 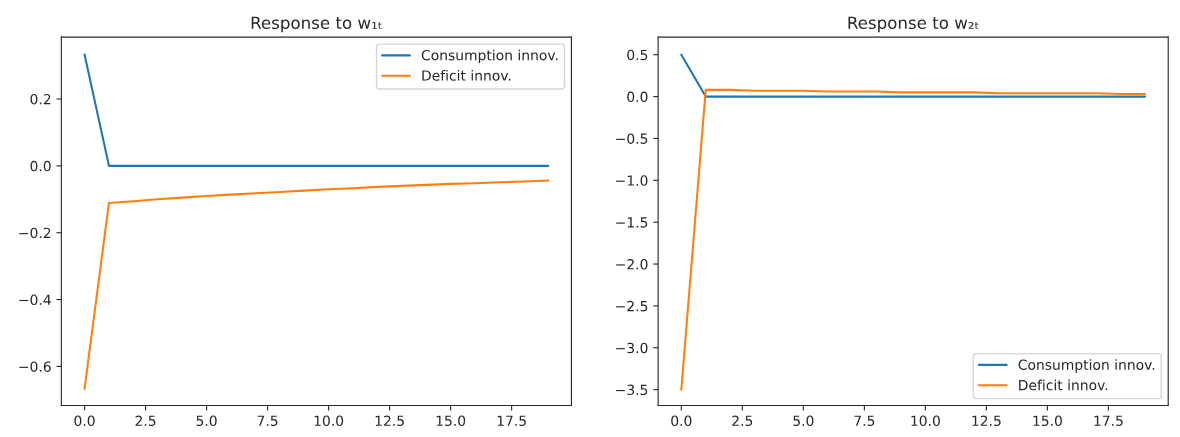 What do you see at coordinates (632, 390) in the screenshot?
I see `y-tick-label: −3.5` at bounding box center [632, 390].